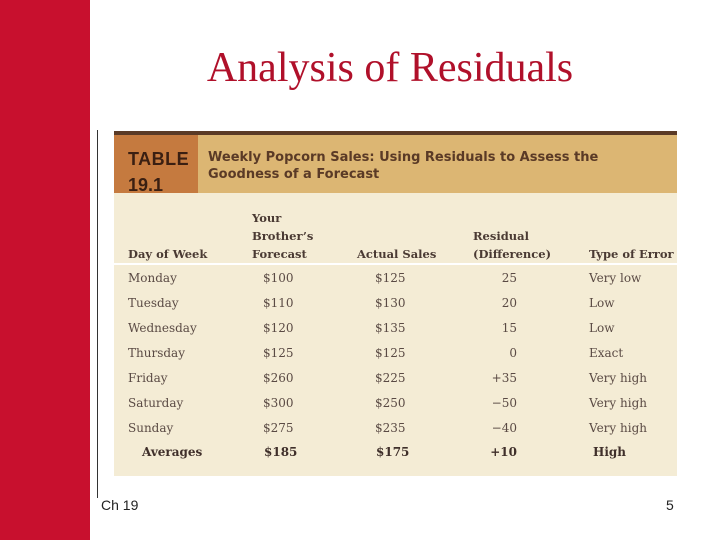 This screenshot has width=720, height=540. I want to click on table-row: Friday $260 $225 +35 Very high, so click(395, 383).